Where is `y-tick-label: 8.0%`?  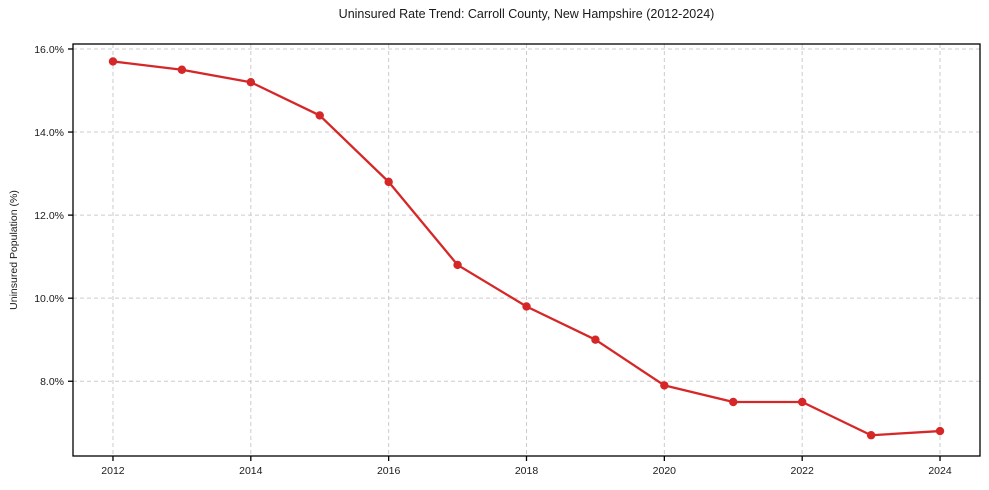
y-tick-label: 8.0% is located at coordinates (52, 382).